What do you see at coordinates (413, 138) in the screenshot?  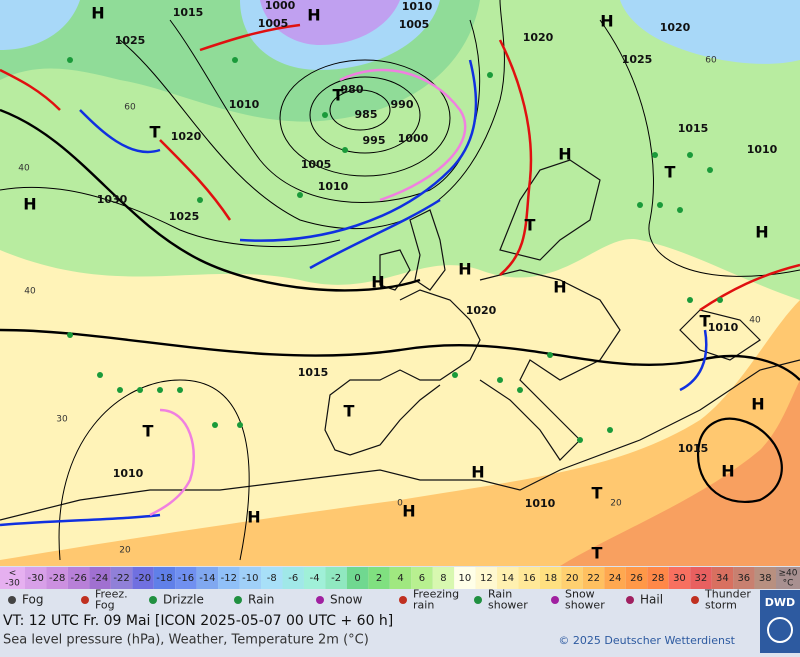 I see `pressure-label: 1000` at bounding box center [413, 138].